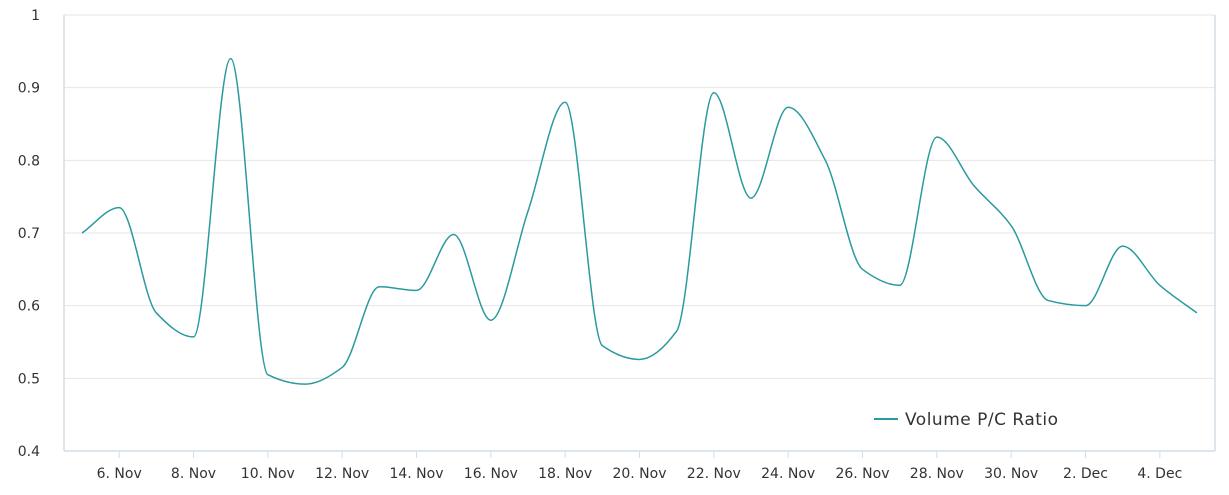 This screenshot has height=495, width=1229. What do you see at coordinates (29, 161) in the screenshot?
I see `y-tick-label: 0.8` at bounding box center [29, 161].